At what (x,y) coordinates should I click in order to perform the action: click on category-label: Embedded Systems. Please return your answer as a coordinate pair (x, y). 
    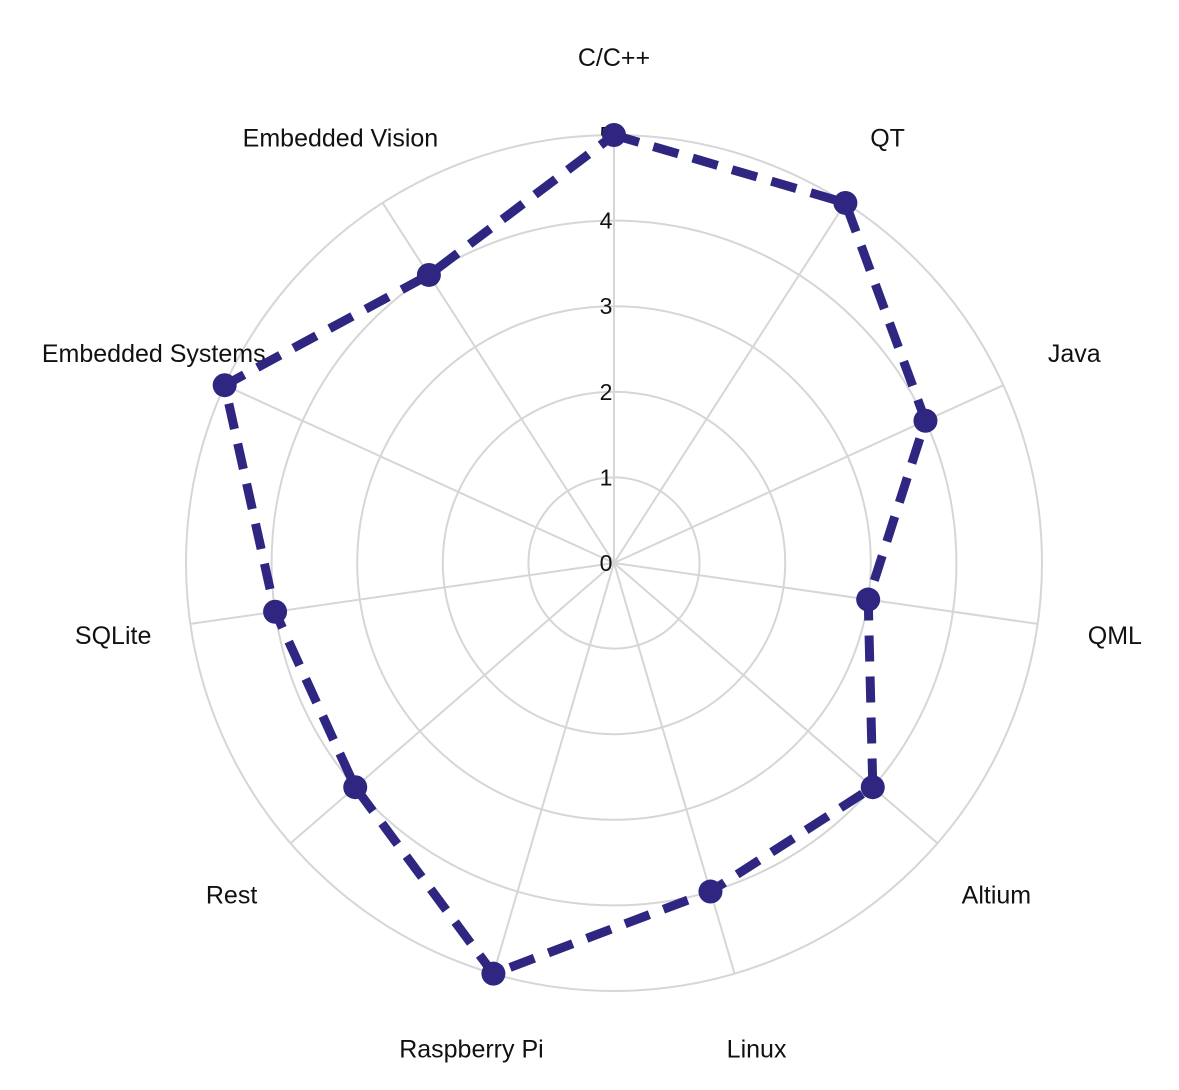
    Looking at the image, I should click on (154, 354).